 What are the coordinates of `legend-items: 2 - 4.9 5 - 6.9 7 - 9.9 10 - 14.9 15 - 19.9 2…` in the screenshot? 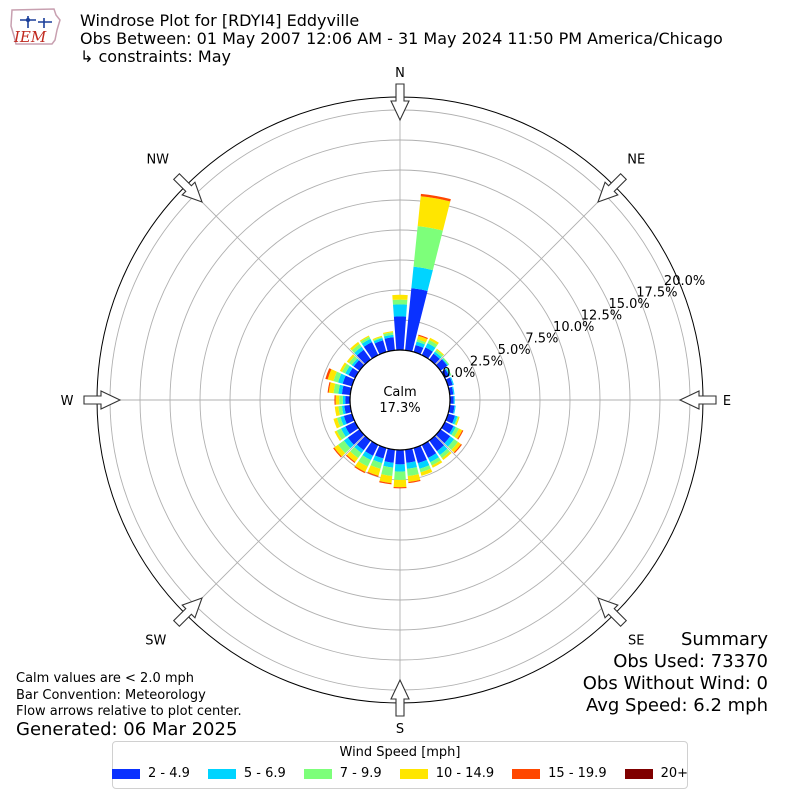 It's located at (400, 773).